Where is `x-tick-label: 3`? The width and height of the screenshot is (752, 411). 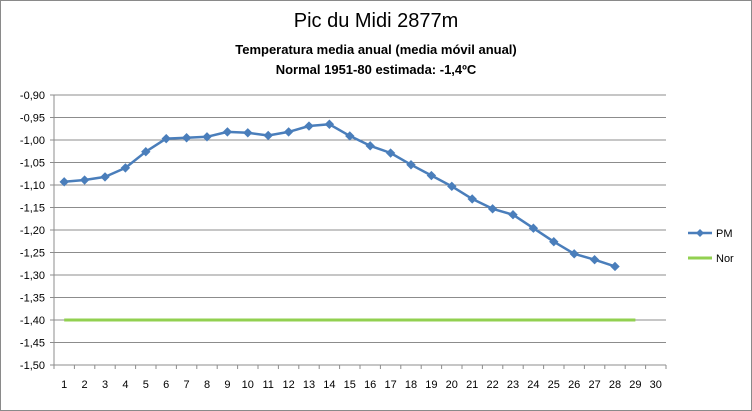 x-tick-label: 3 is located at coordinates (105, 385).